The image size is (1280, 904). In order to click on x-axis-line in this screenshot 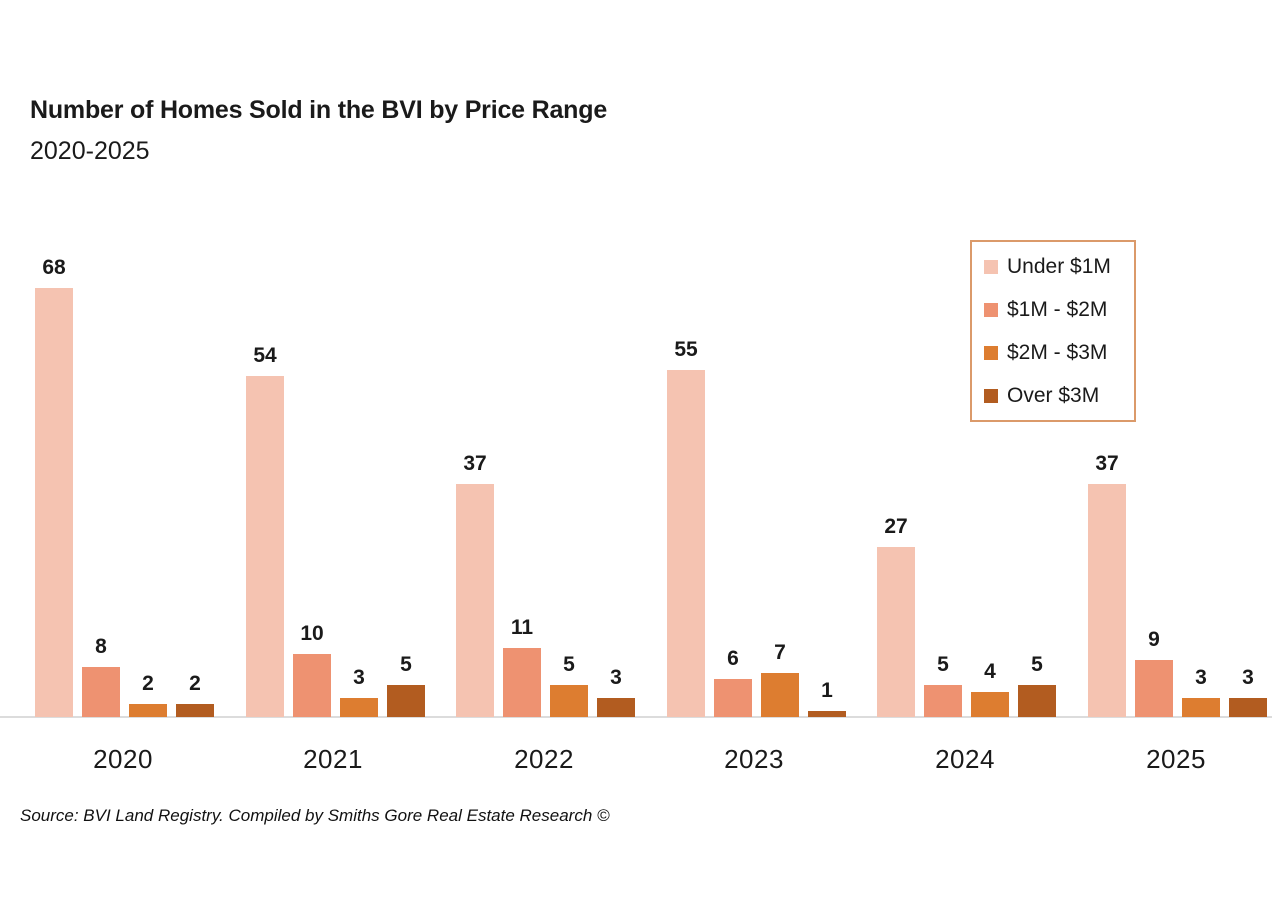, I will do `click(636, 717)`.